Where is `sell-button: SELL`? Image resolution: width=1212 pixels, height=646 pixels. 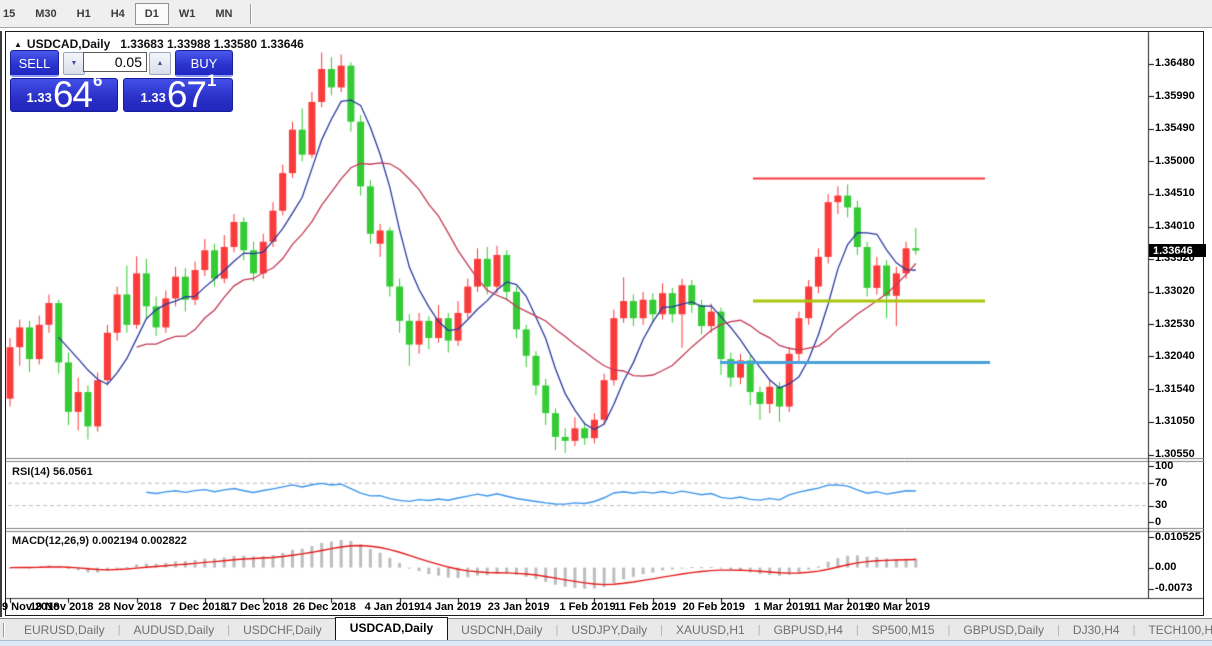 sell-button: SELL is located at coordinates (34, 63).